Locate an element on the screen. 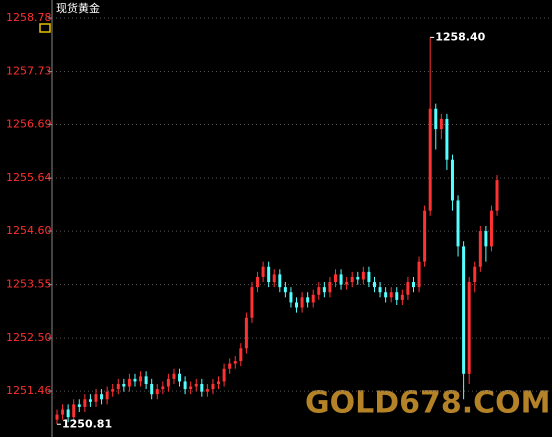 This screenshot has width=552, height=437. marker-icon is located at coordinates (45, 28).